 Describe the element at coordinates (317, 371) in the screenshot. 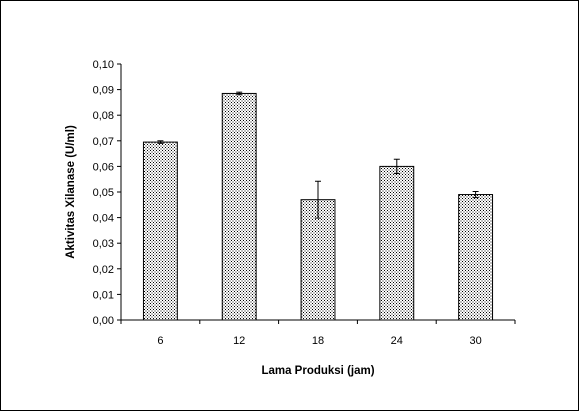

I see `x-axis-title: Lama Produksi (jam)` at that location.